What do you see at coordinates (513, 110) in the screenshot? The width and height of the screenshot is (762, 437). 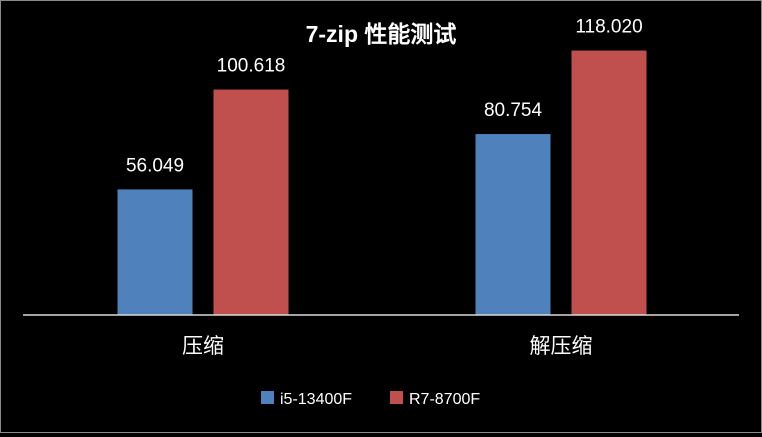 I see `data-label: 80.754` at bounding box center [513, 110].